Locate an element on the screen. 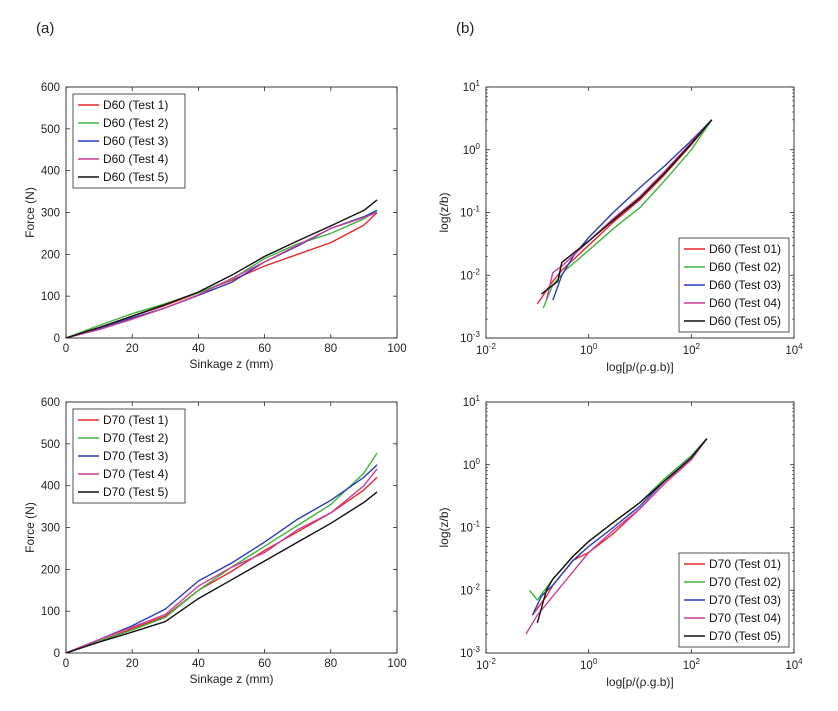 Image resolution: width=838 pixels, height=711 pixels. legend-entry-label: D60 (Test 2) is located at coordinates (135, 123).